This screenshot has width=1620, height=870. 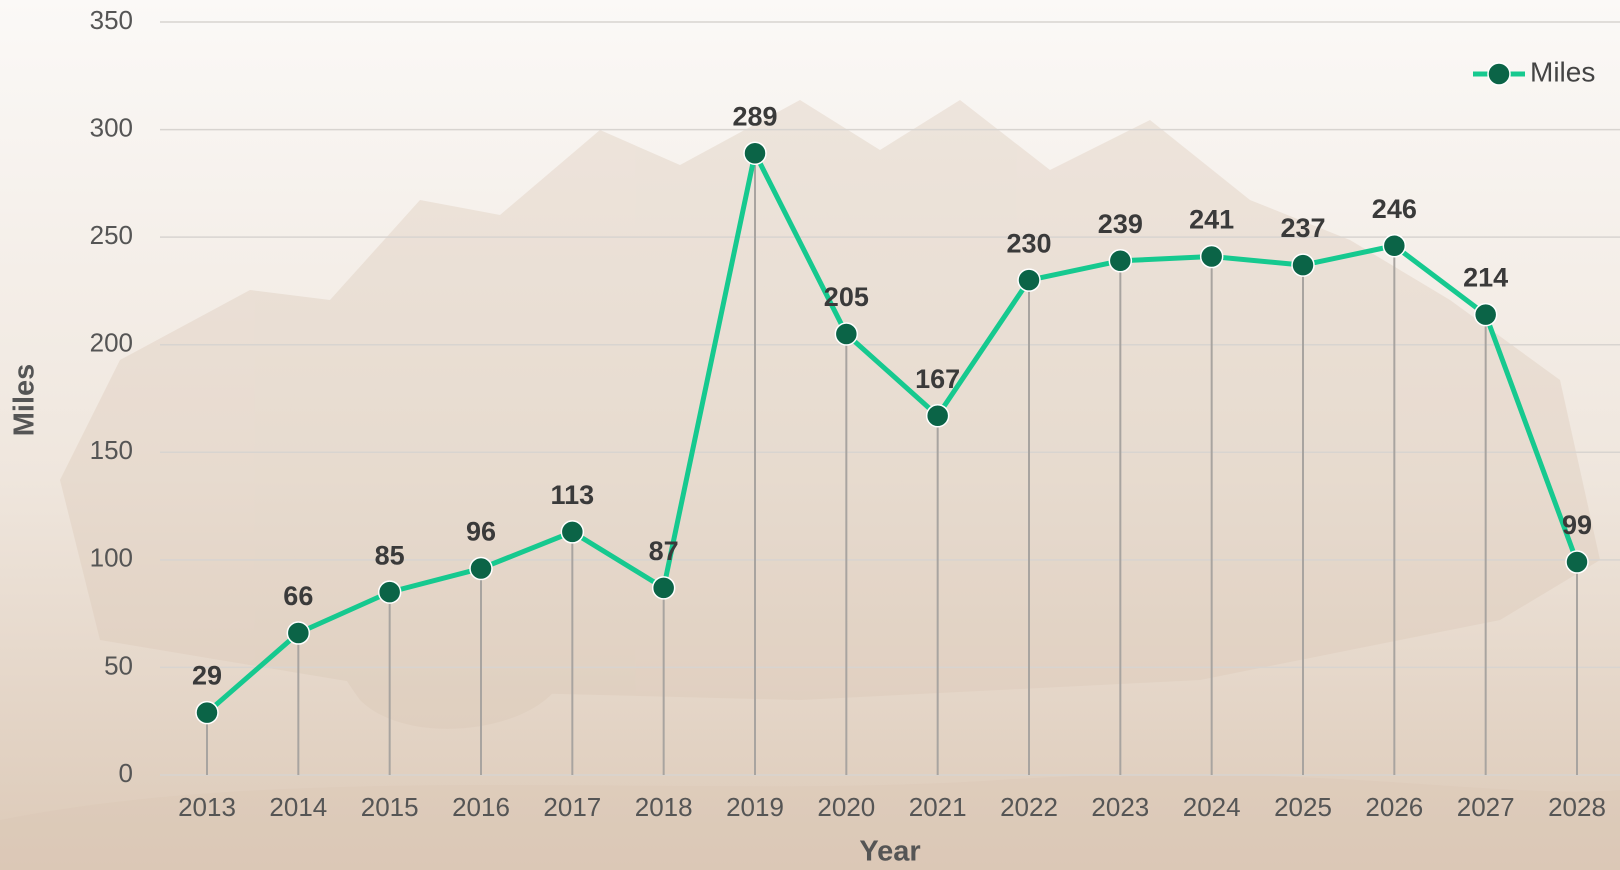 I want to click on x-tick-label: 2017, so click(x=572, y=807).